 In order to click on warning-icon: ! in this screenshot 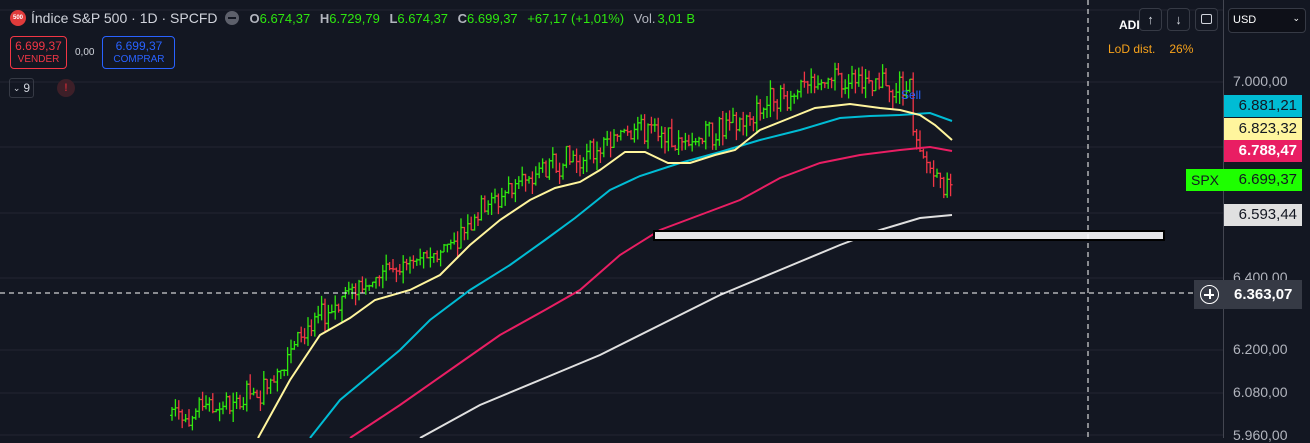, I will do `click(66, 88)`.